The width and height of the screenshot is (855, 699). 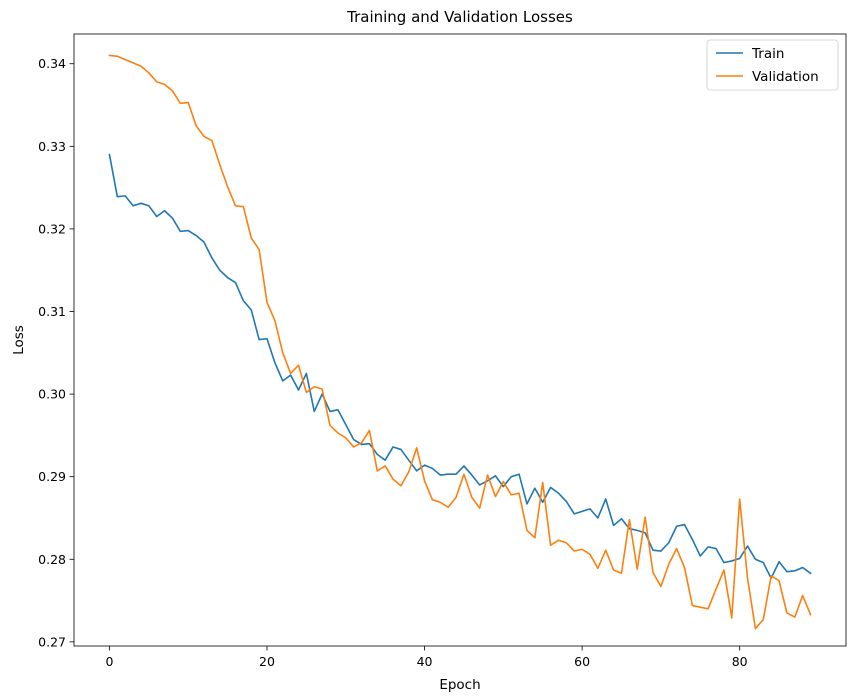 What do you see at coordinates (425, 661) in the screenshot?
I see `x-tick-label: 40` at bounding box center [425, 661].